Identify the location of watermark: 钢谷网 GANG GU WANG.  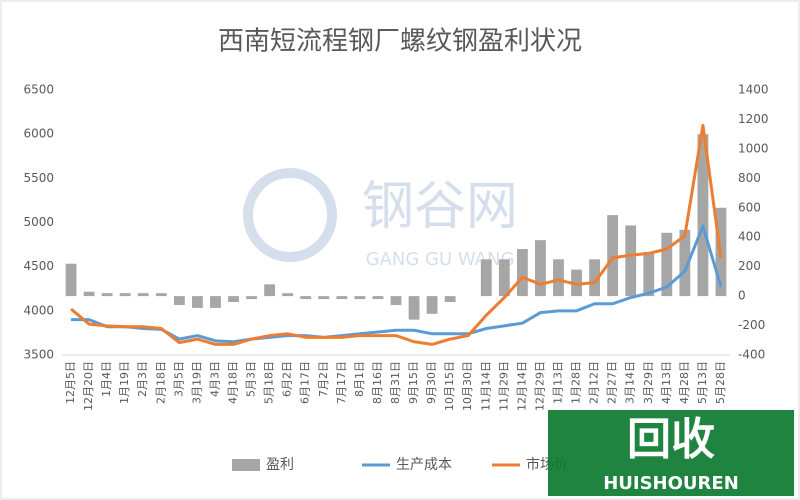
(380, 219).